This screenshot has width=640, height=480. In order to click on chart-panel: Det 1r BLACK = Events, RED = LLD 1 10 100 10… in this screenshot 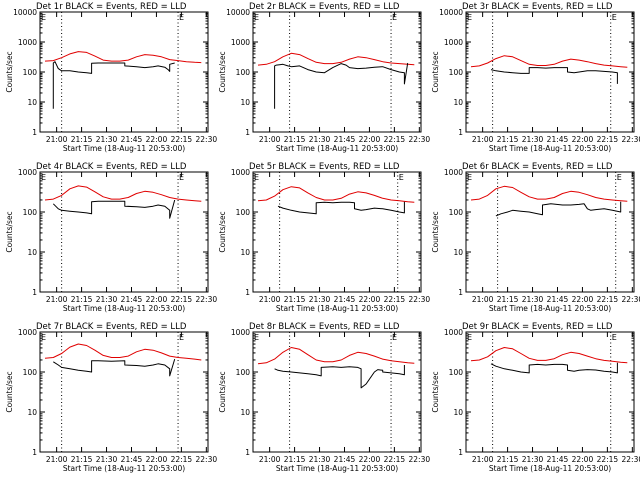, I will do `click(111, 77)`.